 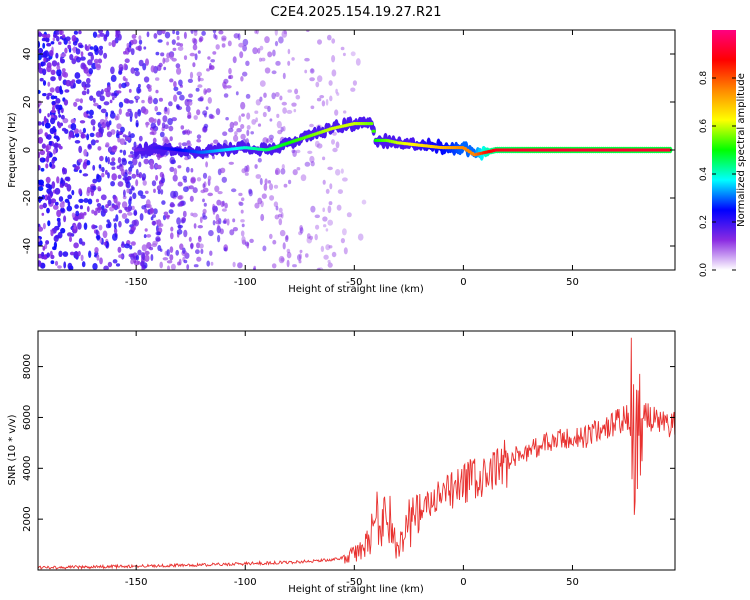 What do you see at coordinates (463, 582) in the screenshot?
I see `x-tick-label: 0` at bounding box center [463, 582].